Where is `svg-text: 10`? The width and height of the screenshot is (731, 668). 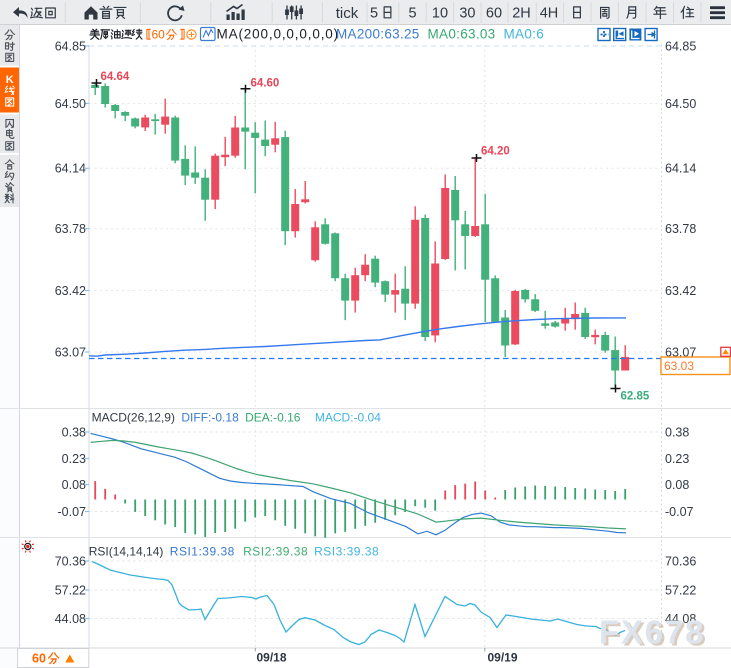 svg-text: 10 is located at coordinates (440, 14).